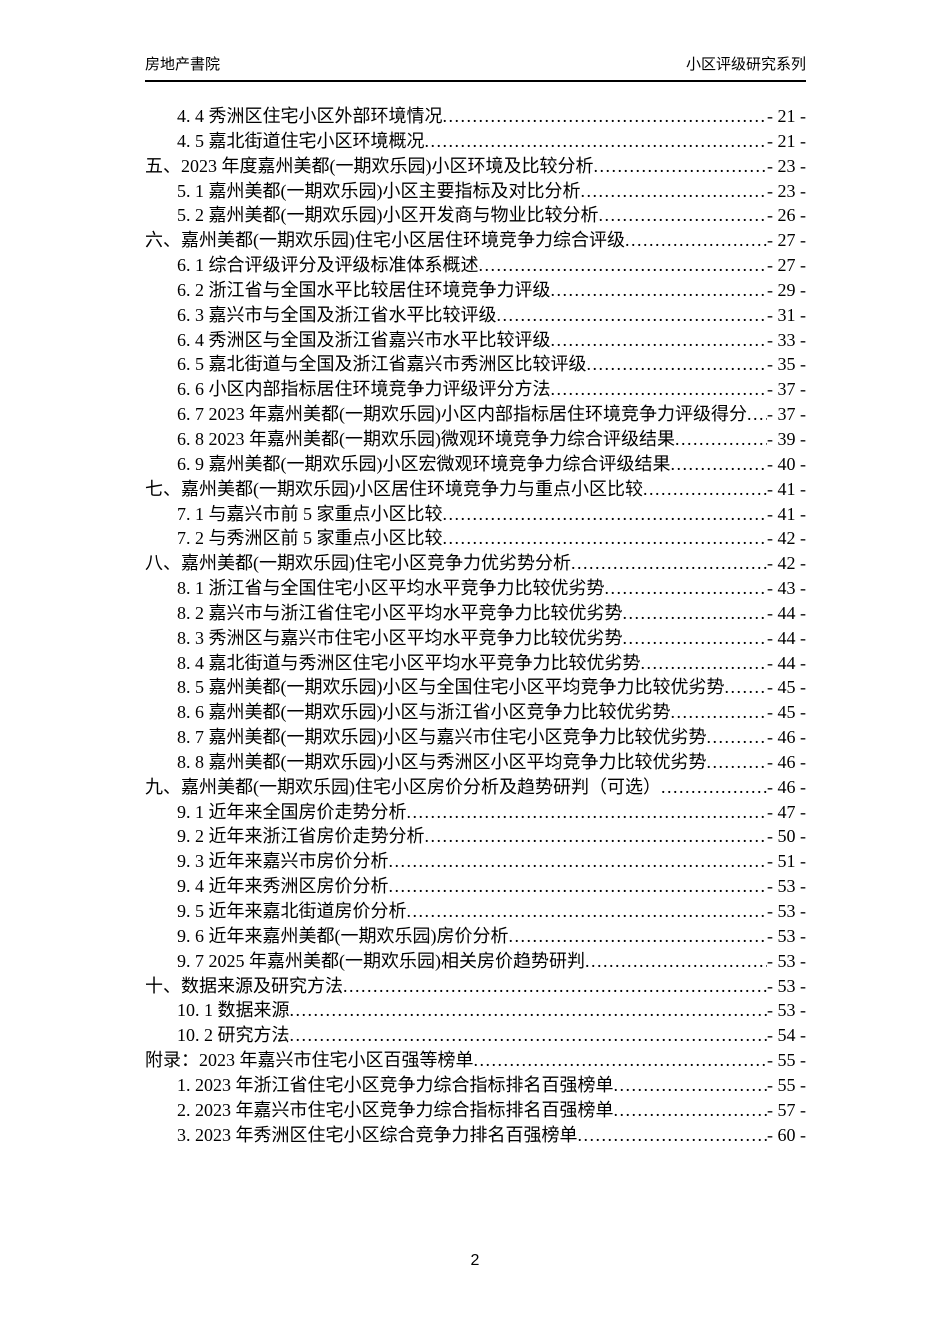 This screenshot has height=1344, width=950. I want to click on toc-entry-title: 6. 6 小区内部指标居住环境竞争力评级评分方法, so click(364, 389).